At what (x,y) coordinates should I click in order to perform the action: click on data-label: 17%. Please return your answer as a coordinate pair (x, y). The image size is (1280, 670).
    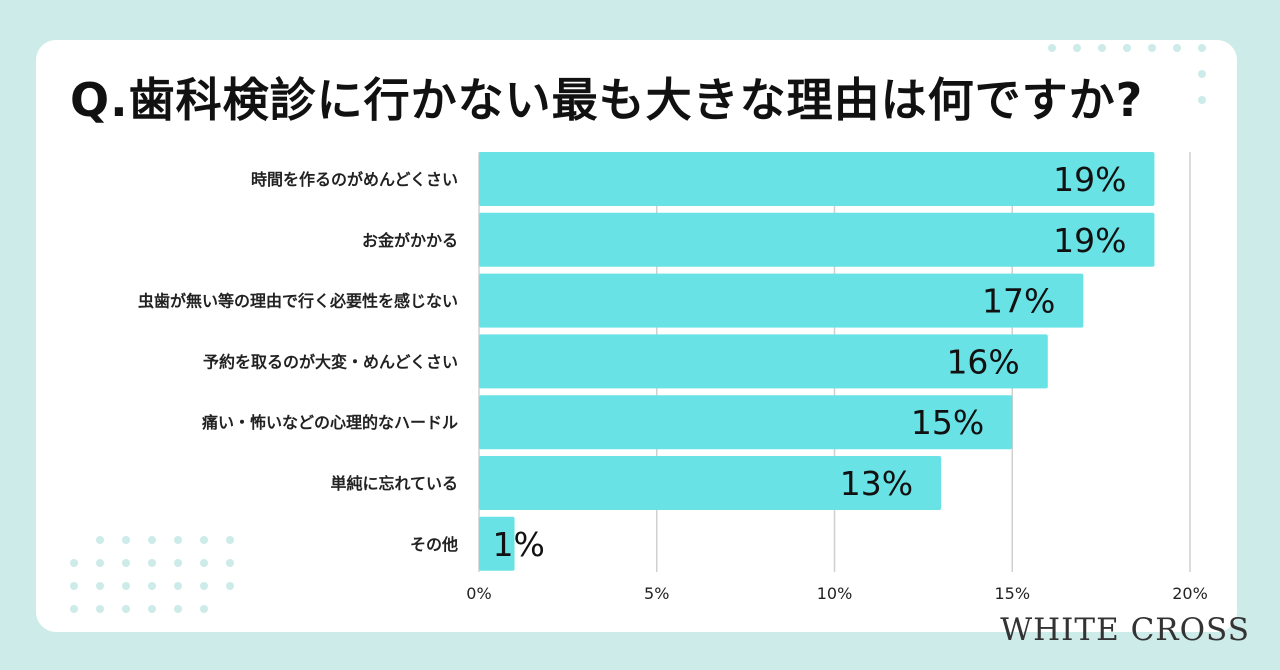
    Looking at the image, I should click on (1018, 301).